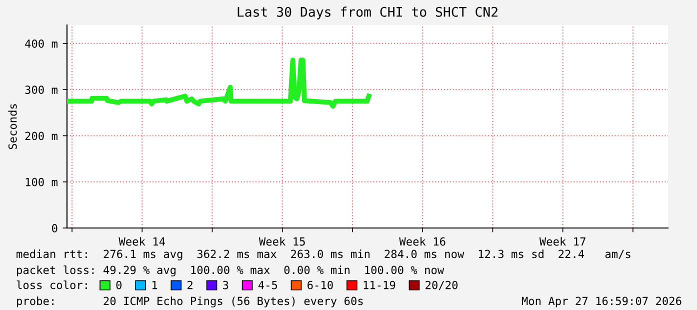 The height and width of the screenshot is (310, 697). Describe the element at coordinates (225, 285) in the screenshot. I see `legend-label: 3` at that location.